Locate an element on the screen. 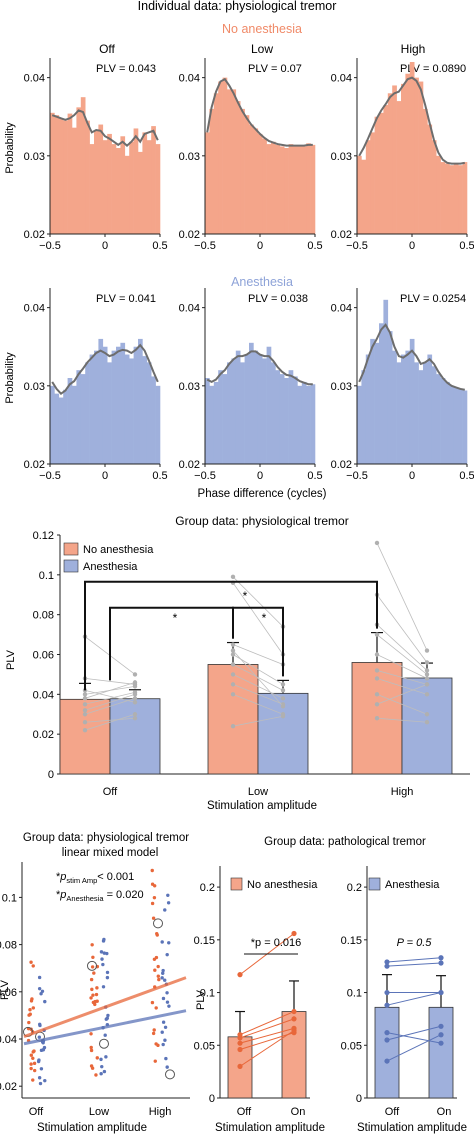 Image resolution: width=474 pixels, height=1136 pixels. plv-annotation-6: PLV = 0.0254 is located at coordinates (433, 299).